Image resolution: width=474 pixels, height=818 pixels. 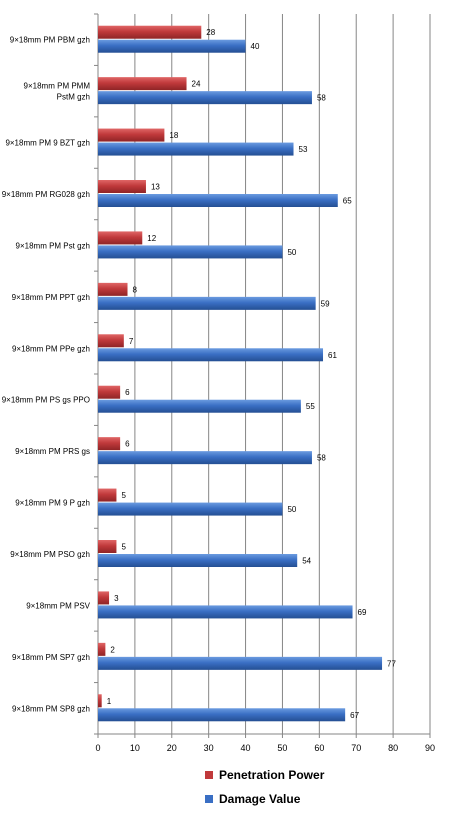 What do you see at coordinates (51, 348) in the screenshot?
I see `category-label: 9×18mm PM PPe gzh` at bounding box center [51, 348].